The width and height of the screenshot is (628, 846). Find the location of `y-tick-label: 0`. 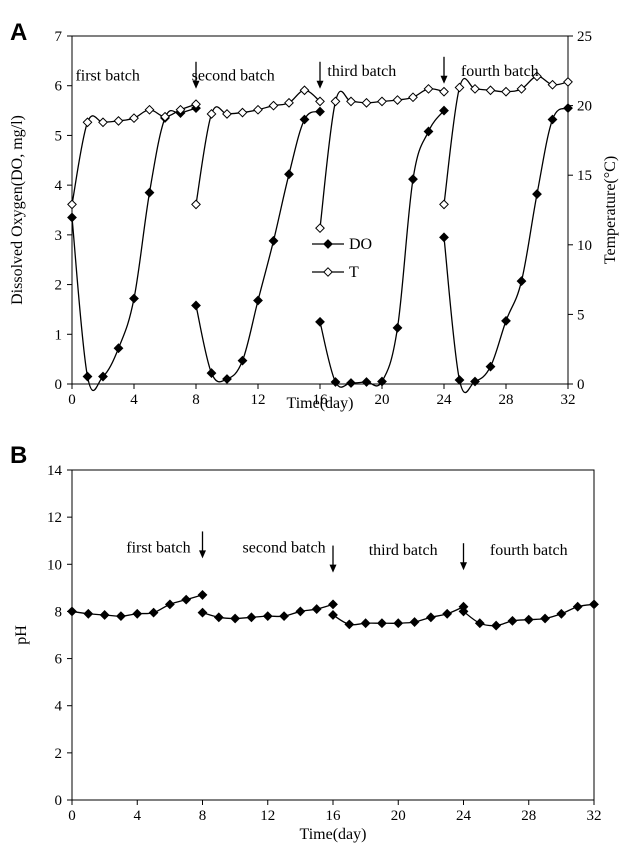

y-tick-label: 0 is located at coordinates (59, 385).